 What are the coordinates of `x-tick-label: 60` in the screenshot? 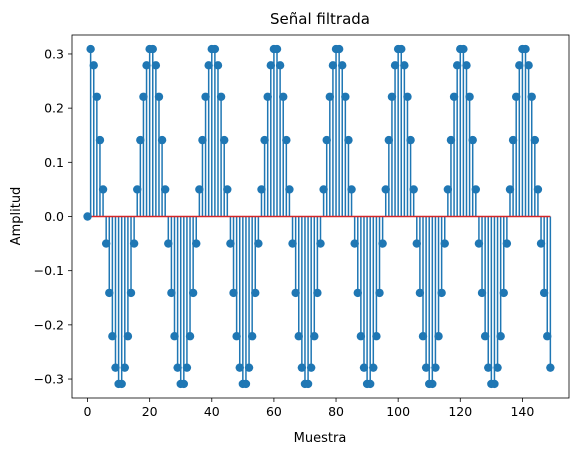 It's located at (274, 411).